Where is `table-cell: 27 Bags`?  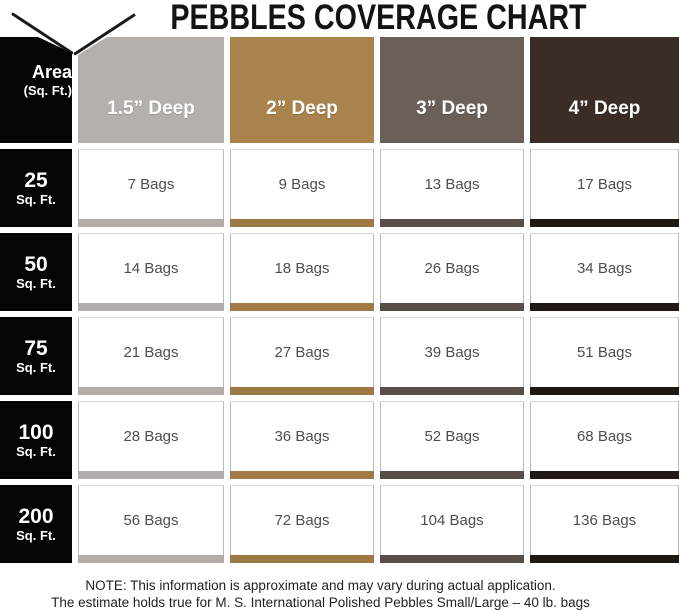
table-cell: 27 Bags is located at coordinates (302, 356).